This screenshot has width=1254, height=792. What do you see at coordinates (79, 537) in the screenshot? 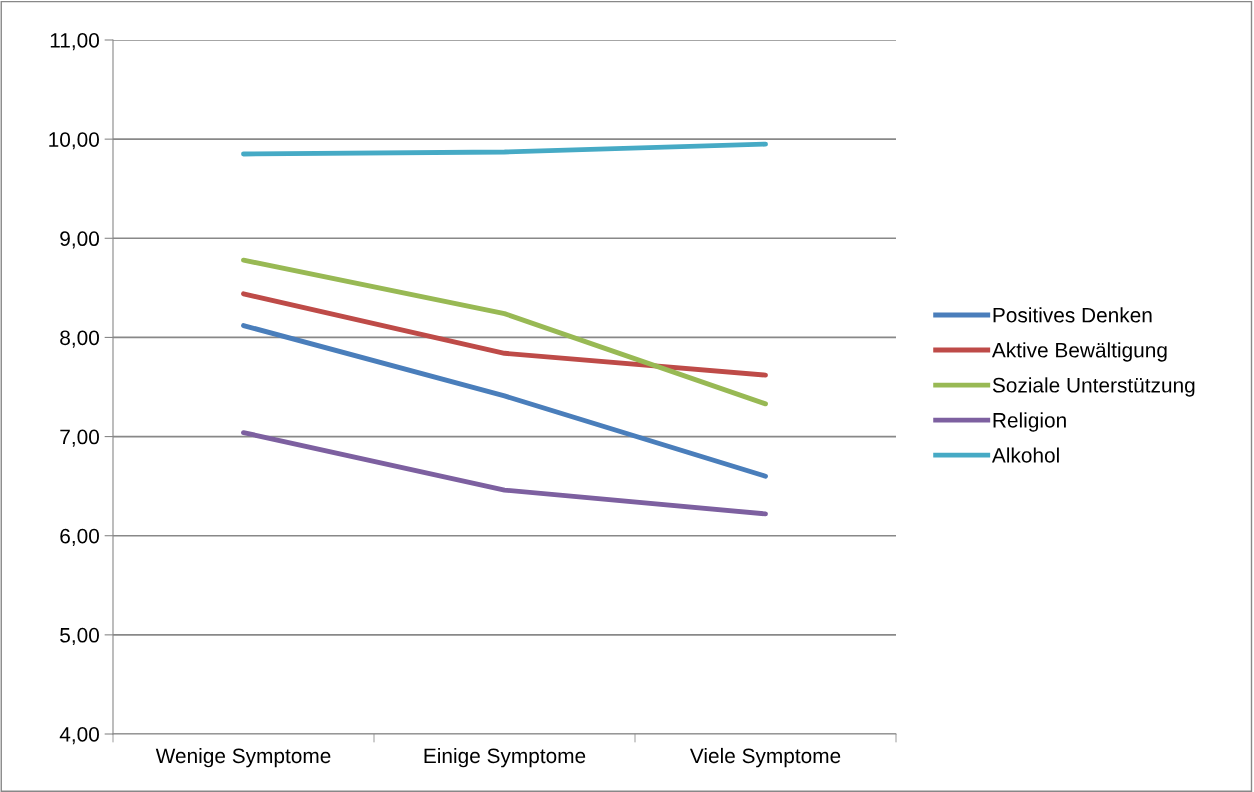
I see `y-tick-label: 6,00` at bounding box center [79, 537].